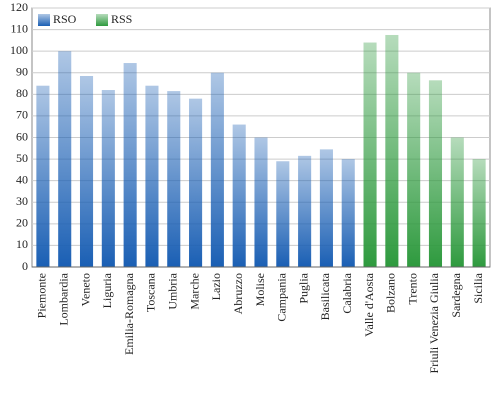 This screenshot has width=500, height=402. I want to click on x-tick-label: Liguria, so click(107, 290).